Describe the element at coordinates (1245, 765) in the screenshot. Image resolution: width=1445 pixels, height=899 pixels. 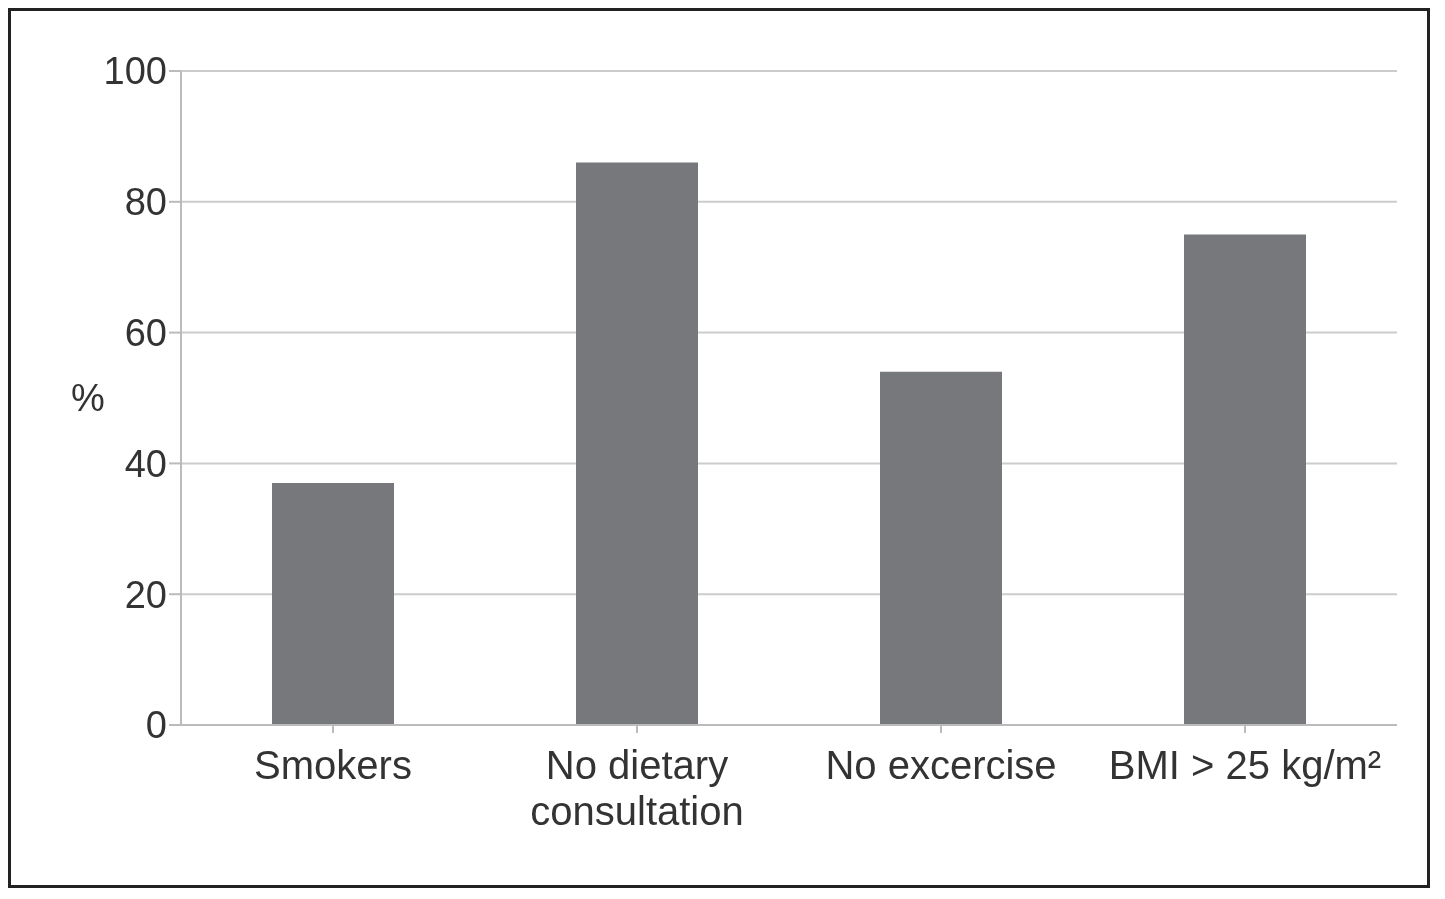
I see `x-tick-label: BMI > 25 kg/m²` at that location.